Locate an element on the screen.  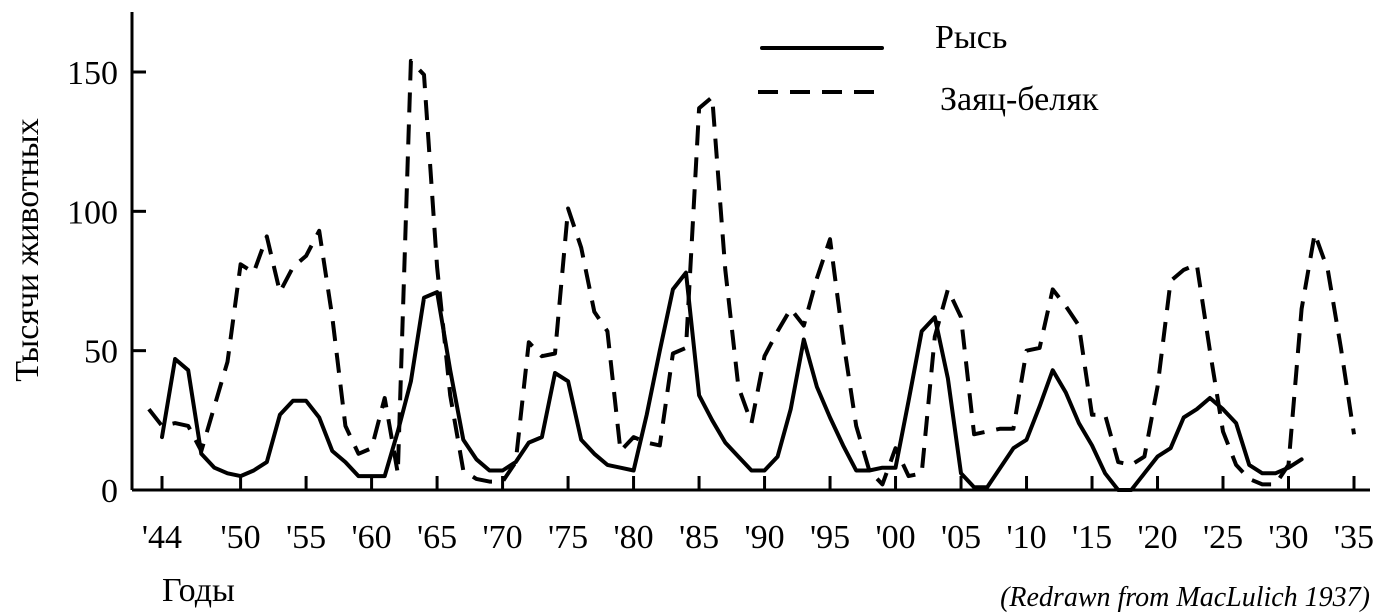
x-tick-label: '00 is located at coordinates (895, 537).